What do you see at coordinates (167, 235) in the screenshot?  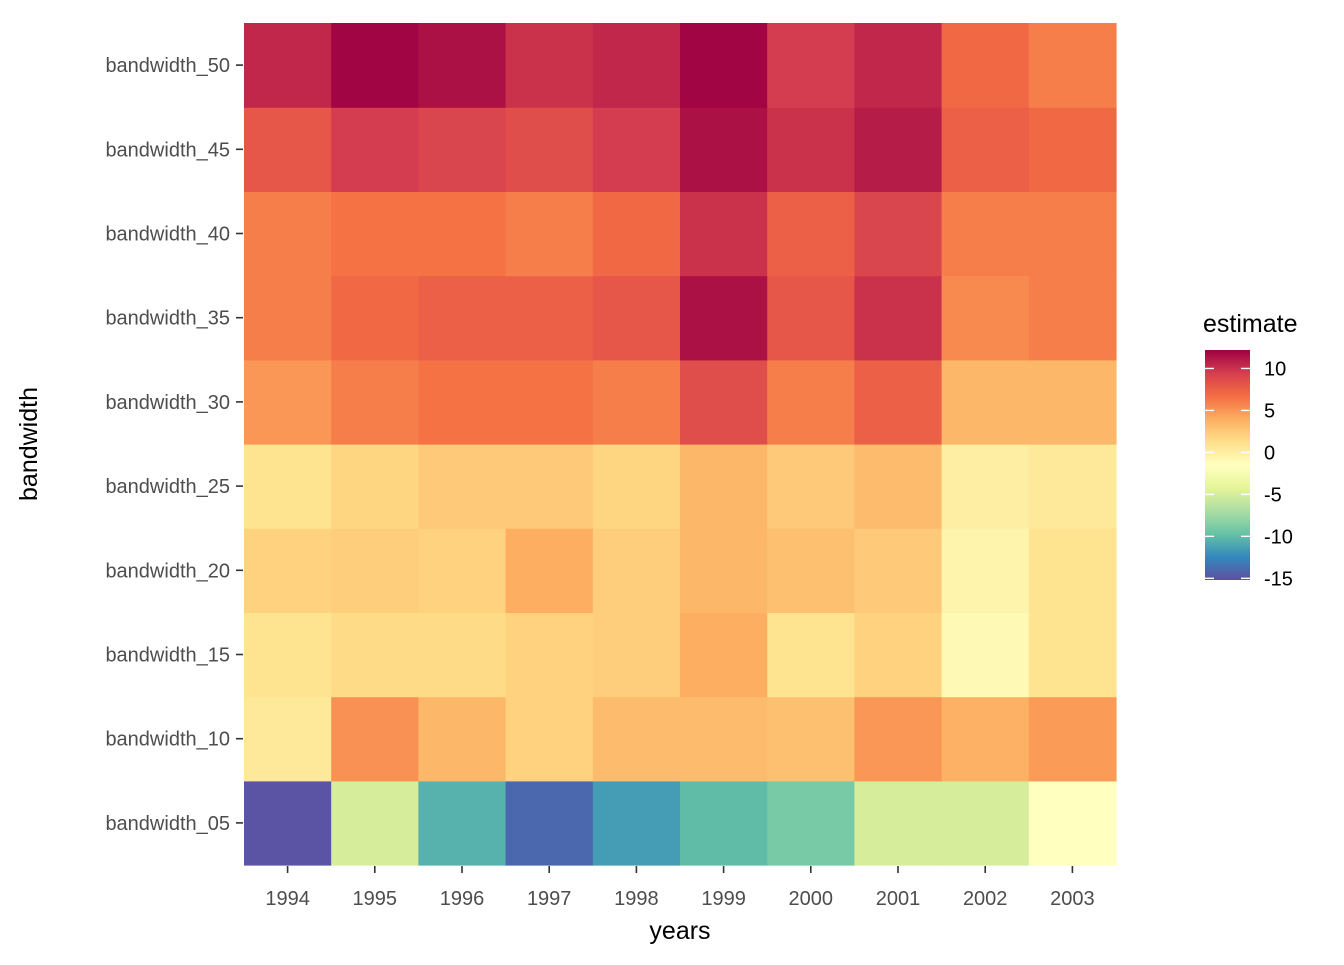 I see `y-tick-label: bandwidth_40` at bounding box center [167, 235].